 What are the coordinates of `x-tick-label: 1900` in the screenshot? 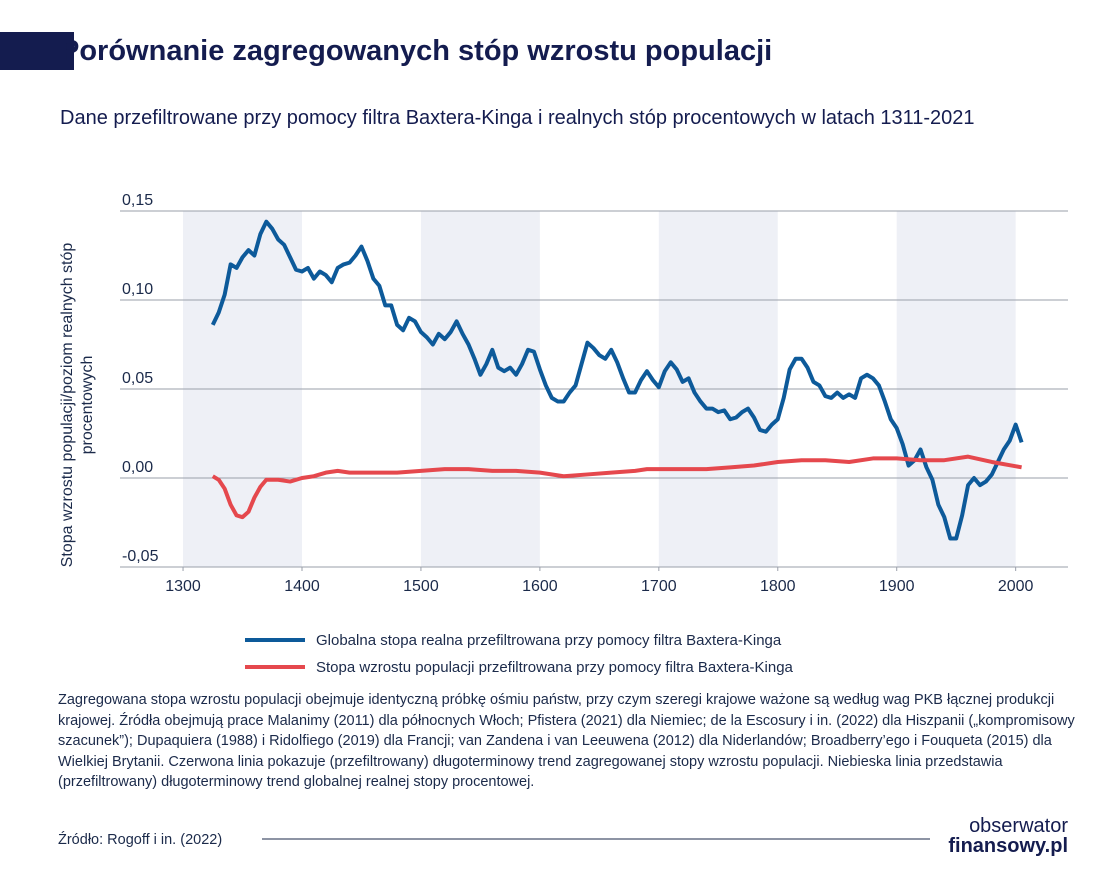 It's located at (897, 586).